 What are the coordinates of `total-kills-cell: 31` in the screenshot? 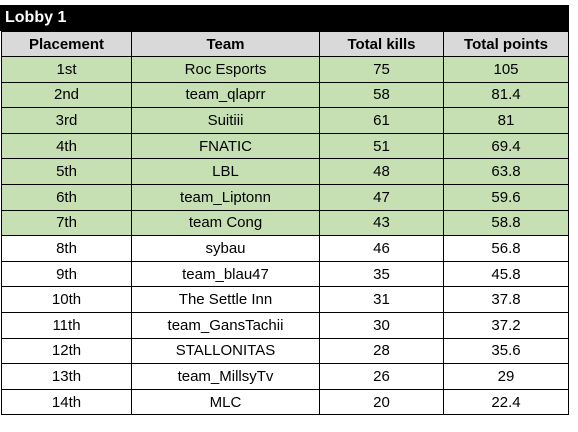 It's located at (381, 299).